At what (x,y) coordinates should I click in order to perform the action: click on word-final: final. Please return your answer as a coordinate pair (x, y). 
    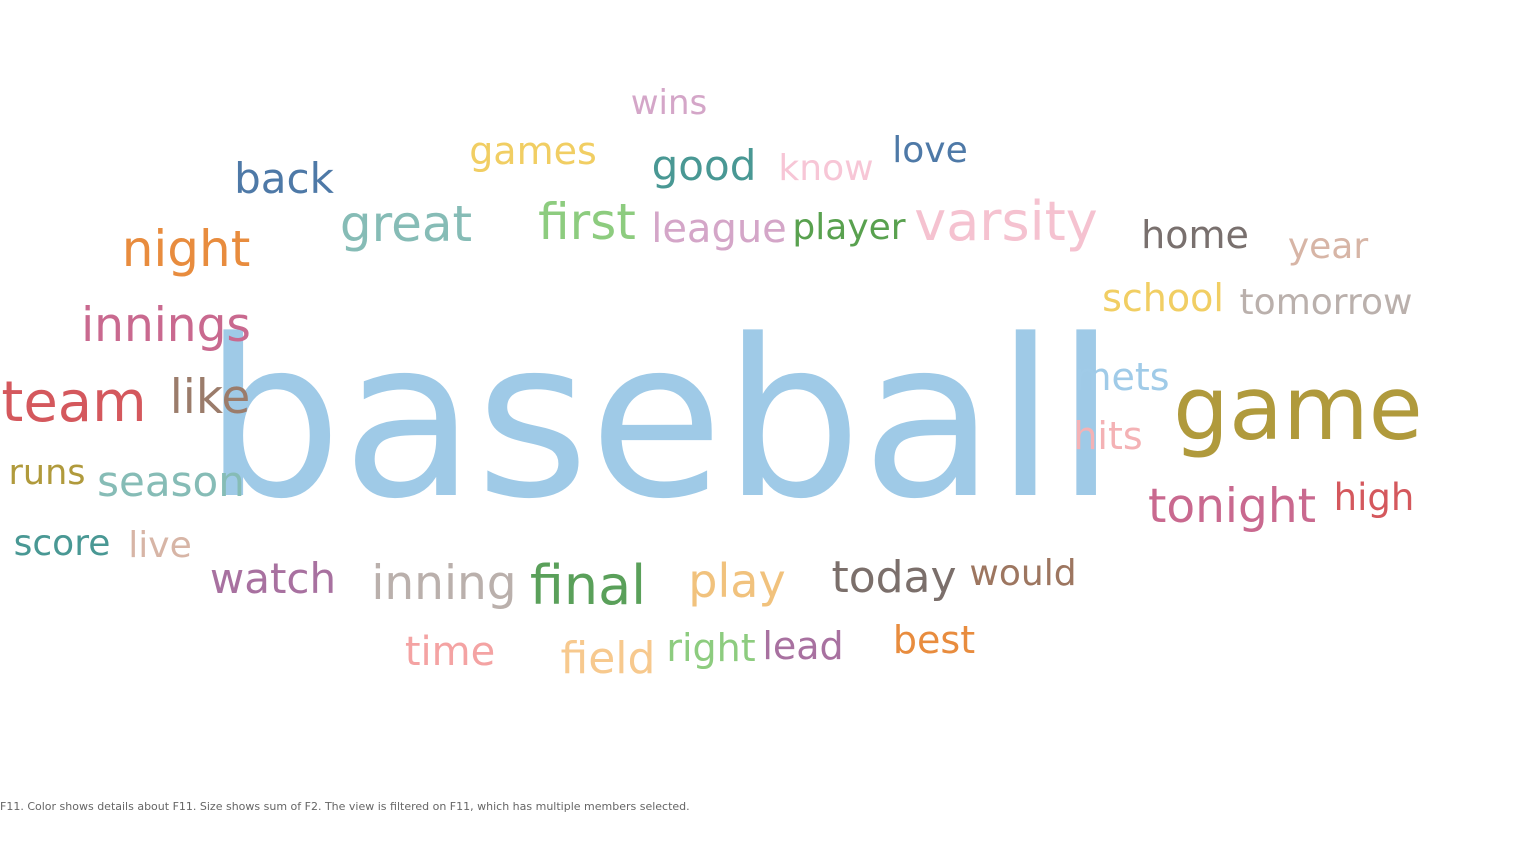
    Looking at the image, I should click on (588, 585).